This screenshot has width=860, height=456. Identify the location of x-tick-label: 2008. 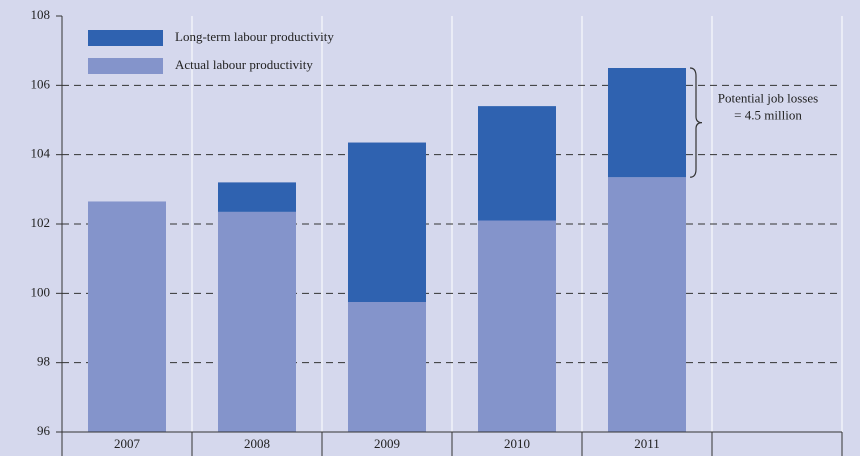
(257, 443).